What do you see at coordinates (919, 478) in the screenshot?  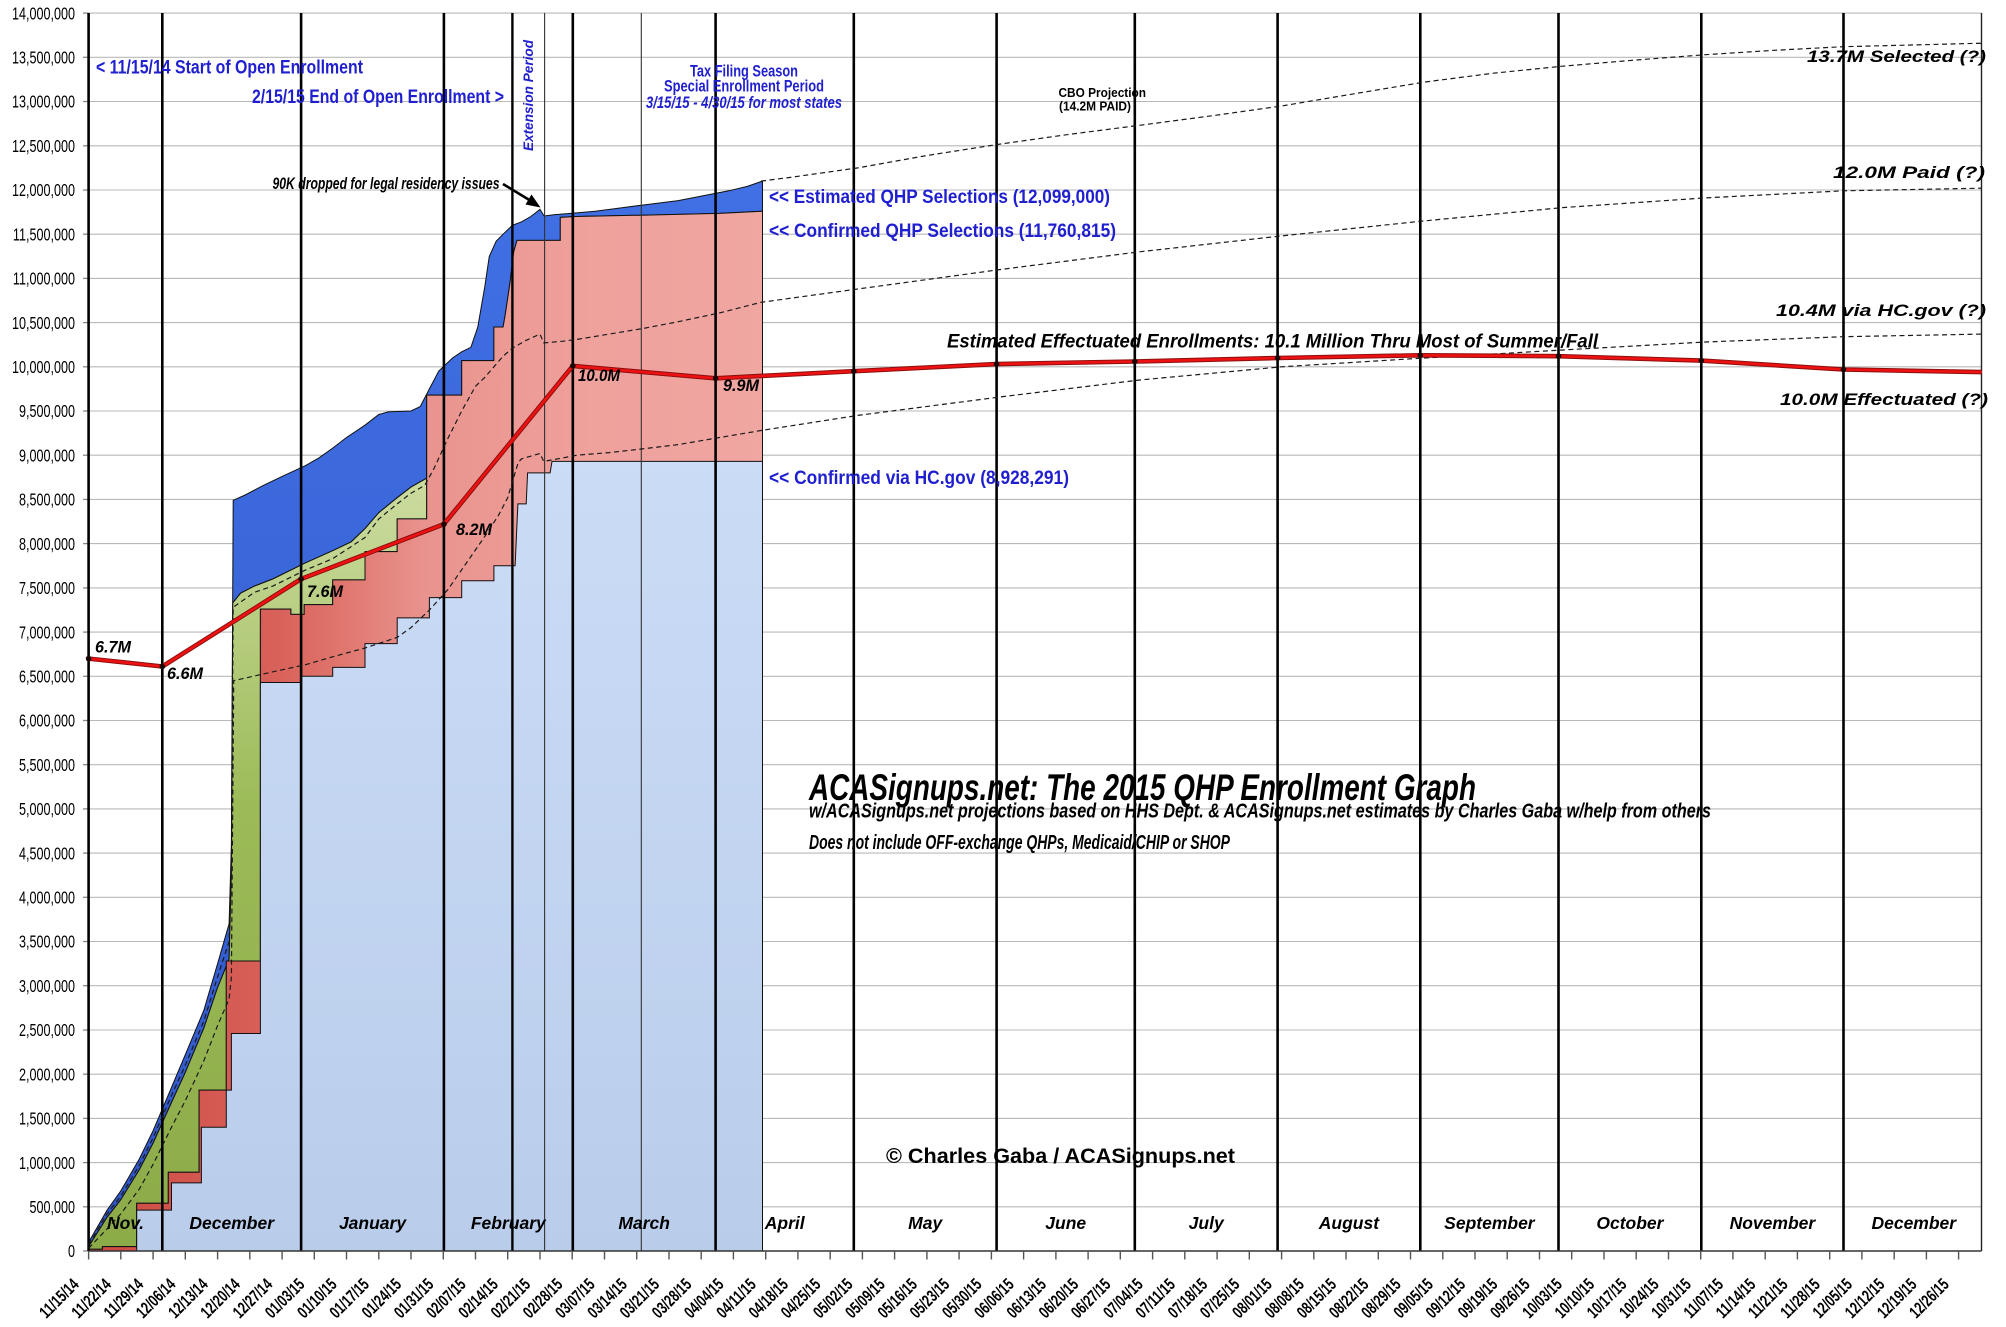 I see `svg-text:<< Confirmed via HC.gov (8,928: << Confirmed via HC.gov (8,928,291)` at bounding box center [919, 478].